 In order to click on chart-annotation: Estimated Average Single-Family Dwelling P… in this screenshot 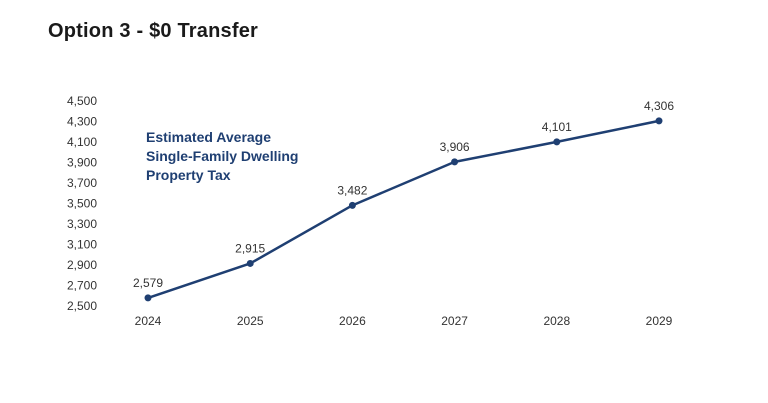, I will do `click(222, 156)`.